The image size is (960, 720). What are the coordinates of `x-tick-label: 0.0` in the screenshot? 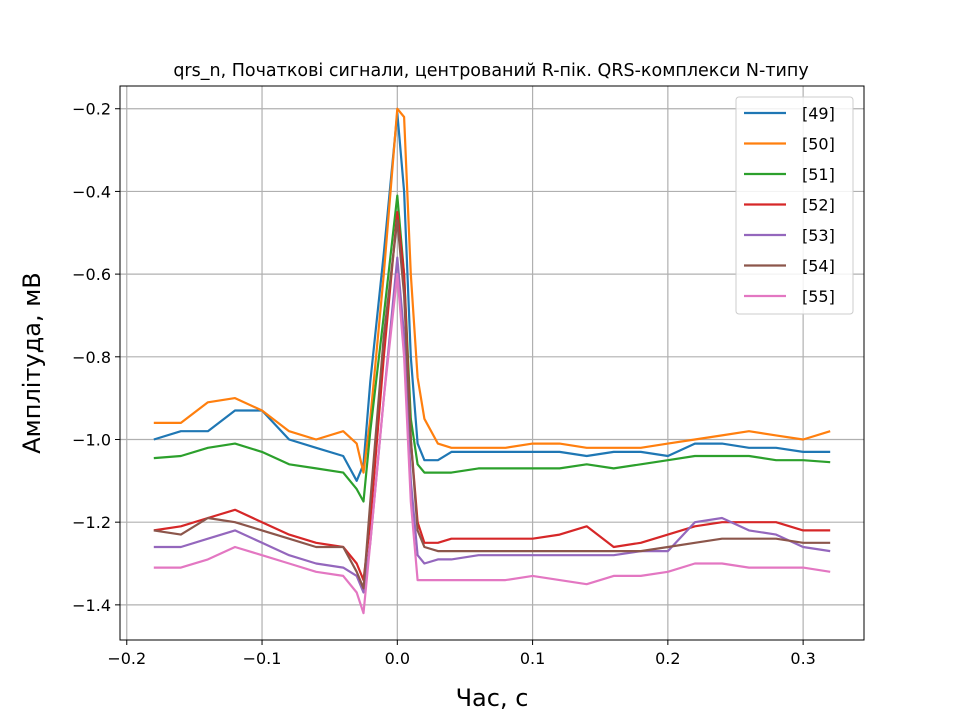 It's located at (397, 658).